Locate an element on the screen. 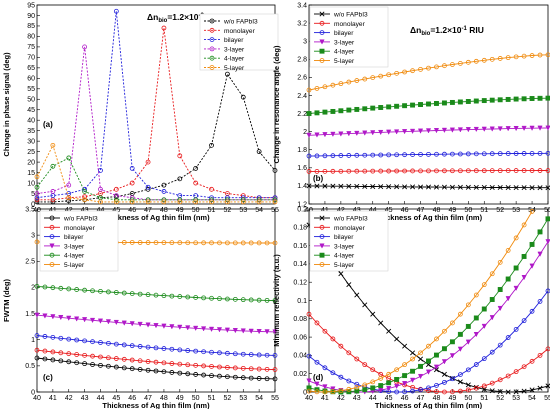  x-tick-label: 42 is located at coordinates (341, 398).